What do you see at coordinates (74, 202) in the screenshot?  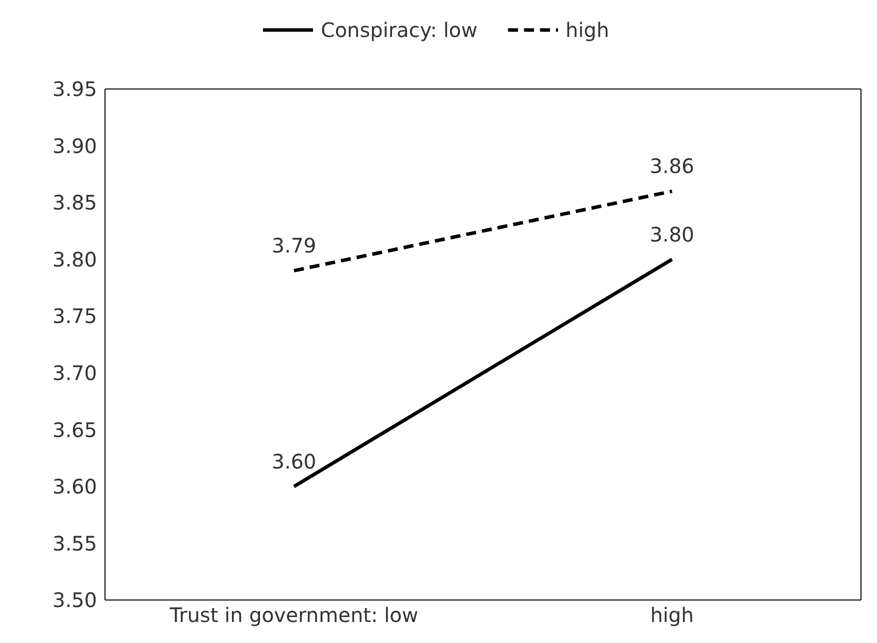 I see `y-tick-label: 3.85` at bounding box center [74, 202].